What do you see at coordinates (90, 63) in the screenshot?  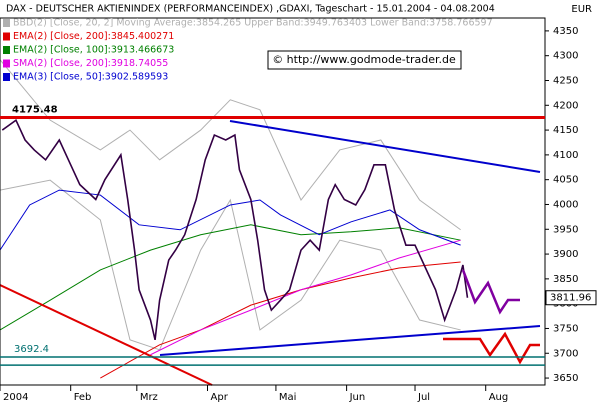 I see `legend-label: SMA(2) [Close, 200]:3918.74055` at bounding box center [90, 63].